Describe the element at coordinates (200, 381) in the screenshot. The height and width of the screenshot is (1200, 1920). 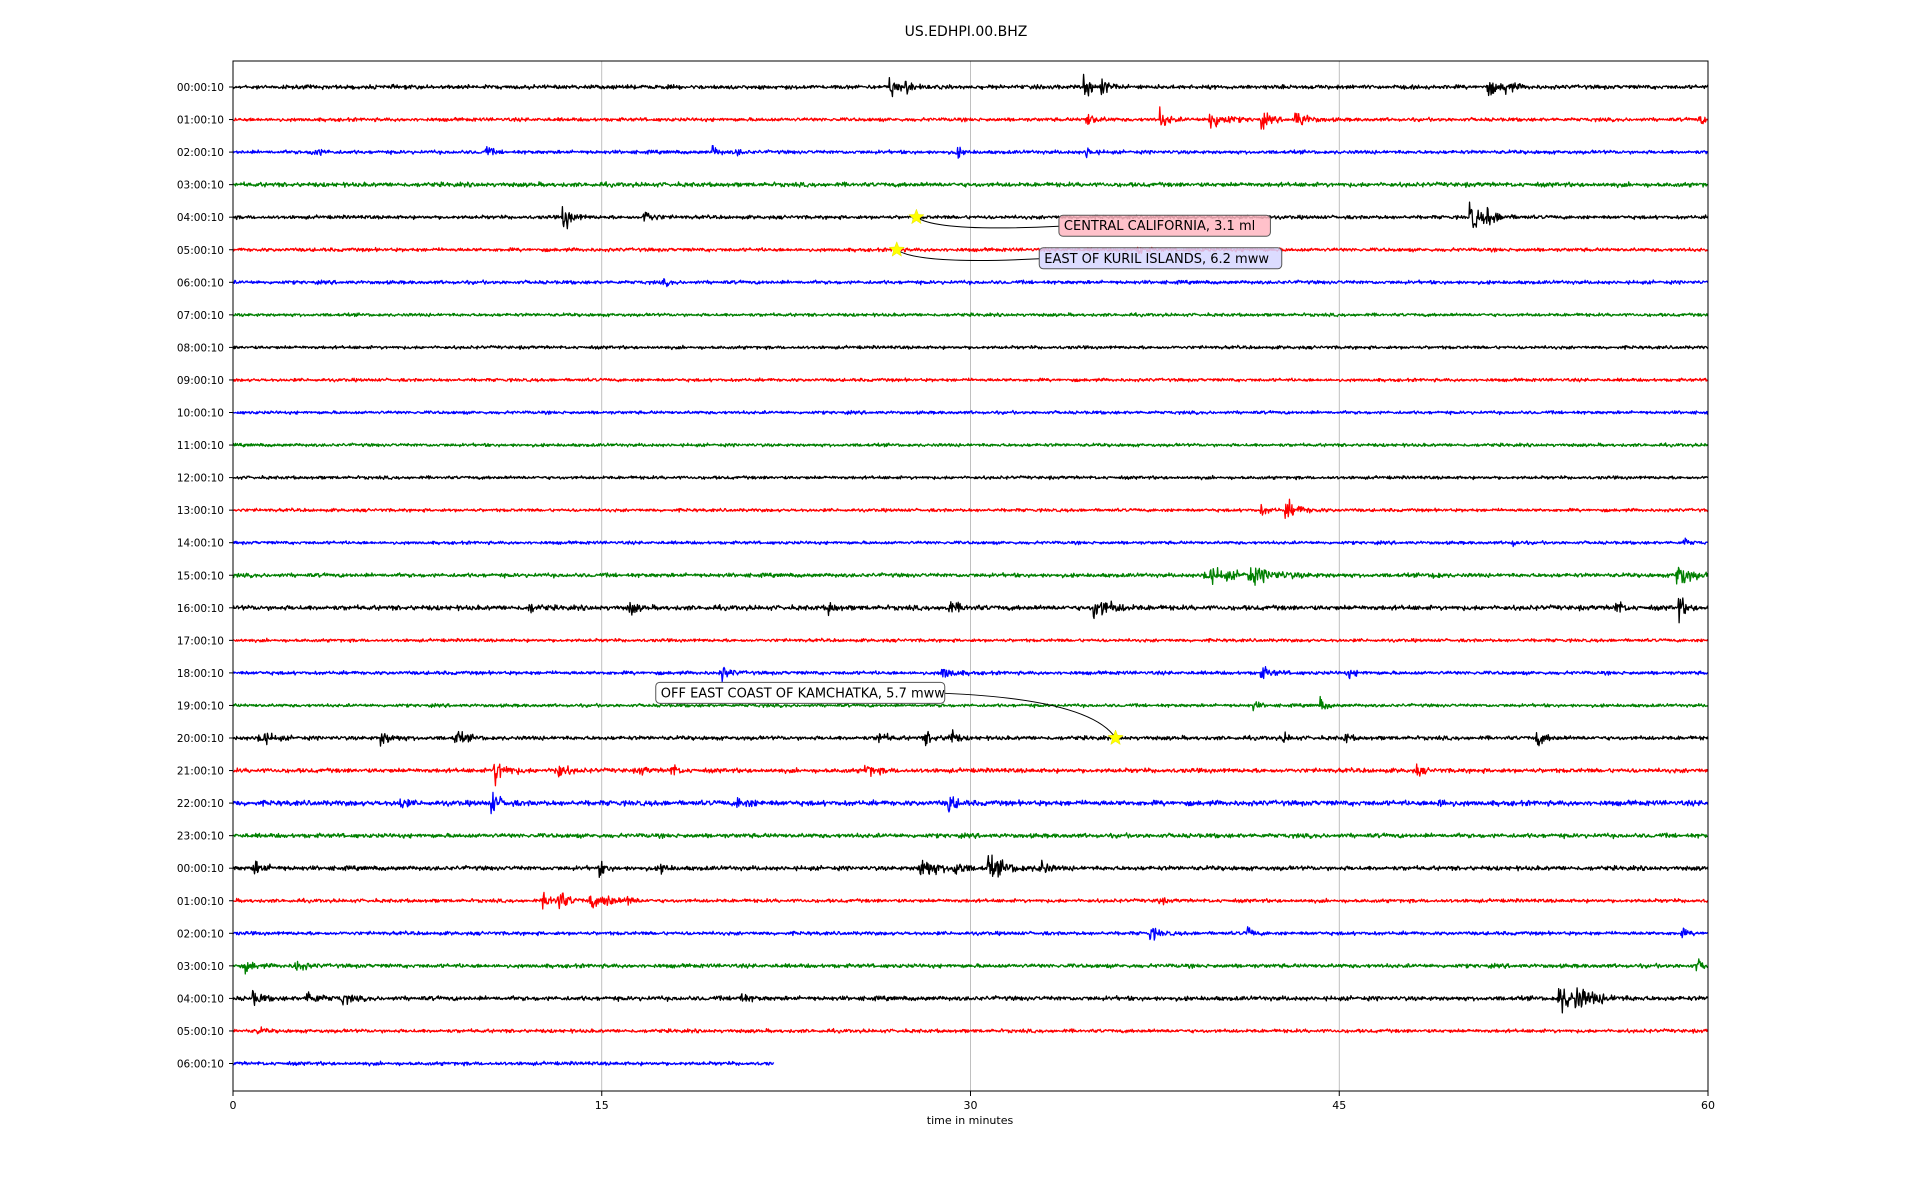
I see `row-time-label: 09:00:10` at that location.